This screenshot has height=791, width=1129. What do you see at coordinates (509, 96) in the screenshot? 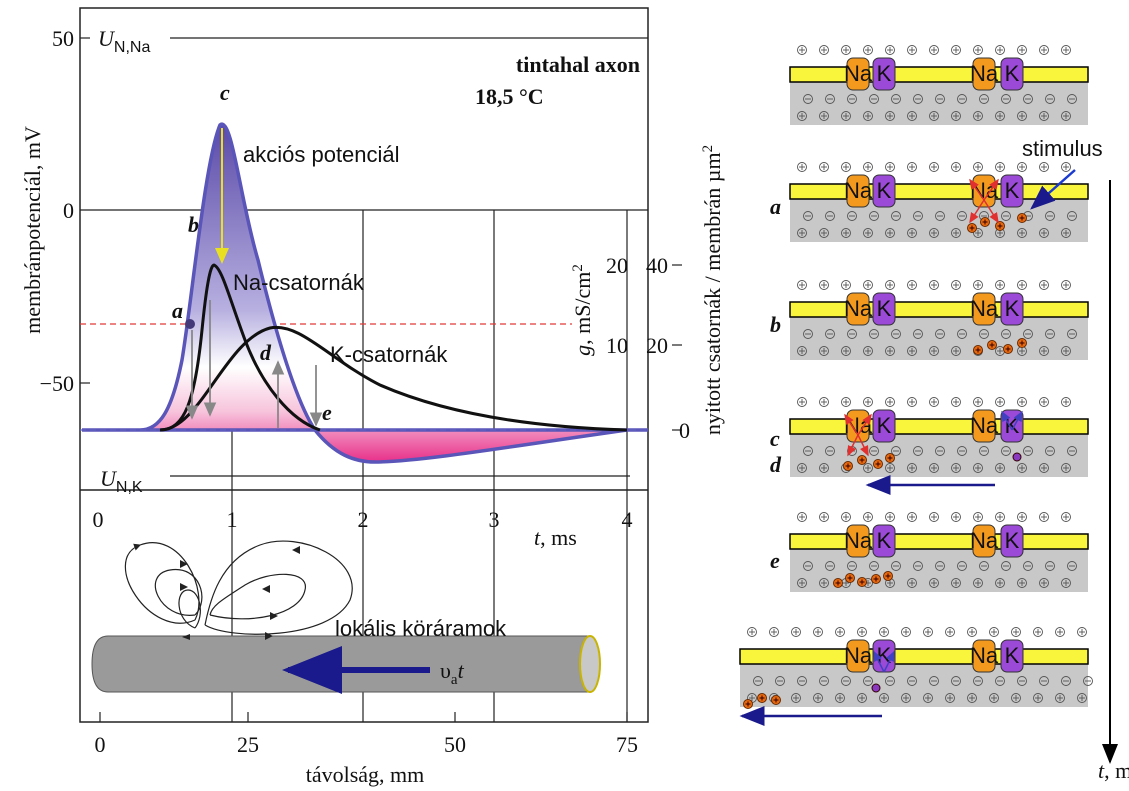
I see `temperature: 18,5 °C` at bounding box center [509, 96].